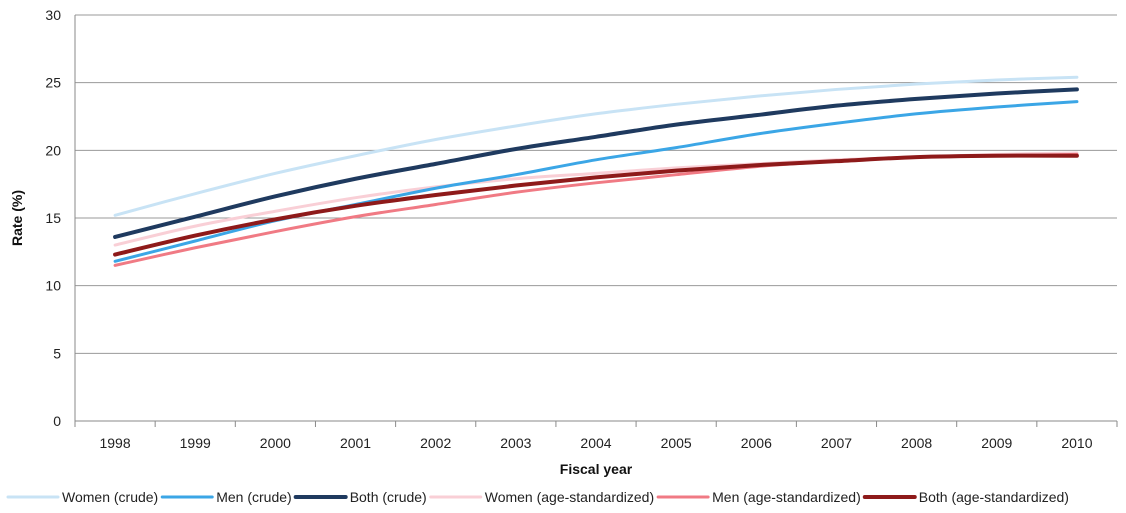 The image size is (1126, 513). Describe the element at coordinates (994, 497) in the screenshot. I see `legend-label: Both (age-standardized)` at that location.